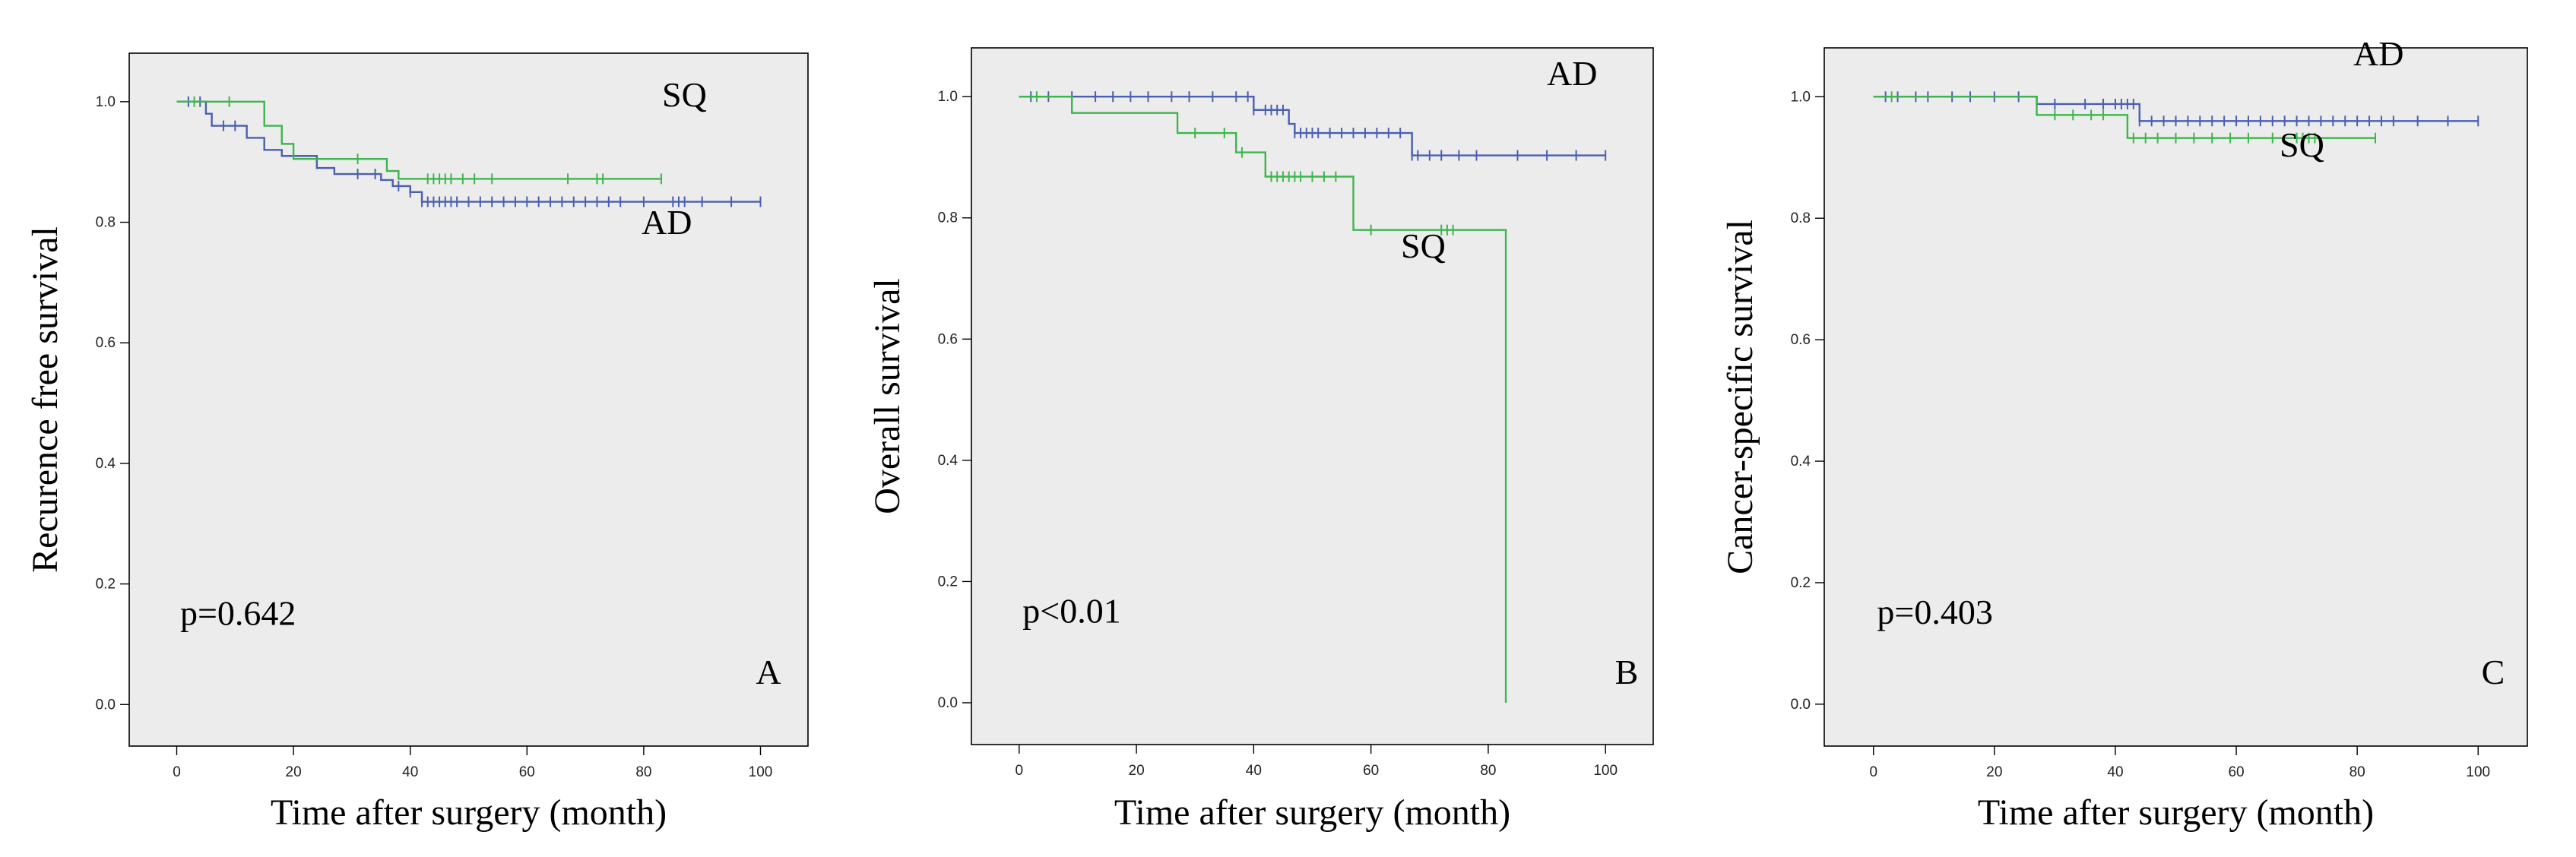 Image resolution: width=2576 pixels, height=857 pixels. What do you see at coordinates (887, 396) in the screenshot?
I see `y-axis-title: Overall survival` at bounding box center [887, 396].